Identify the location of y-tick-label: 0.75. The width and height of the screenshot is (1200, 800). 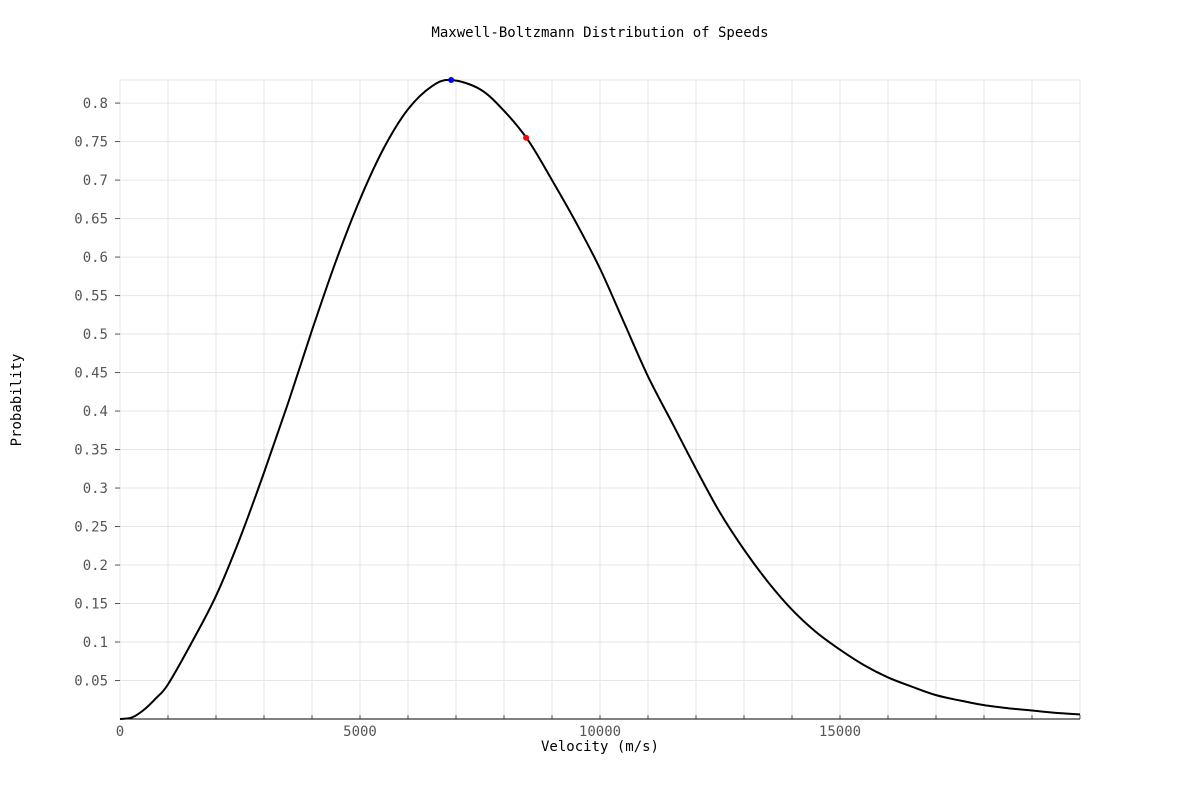
(91, 143).